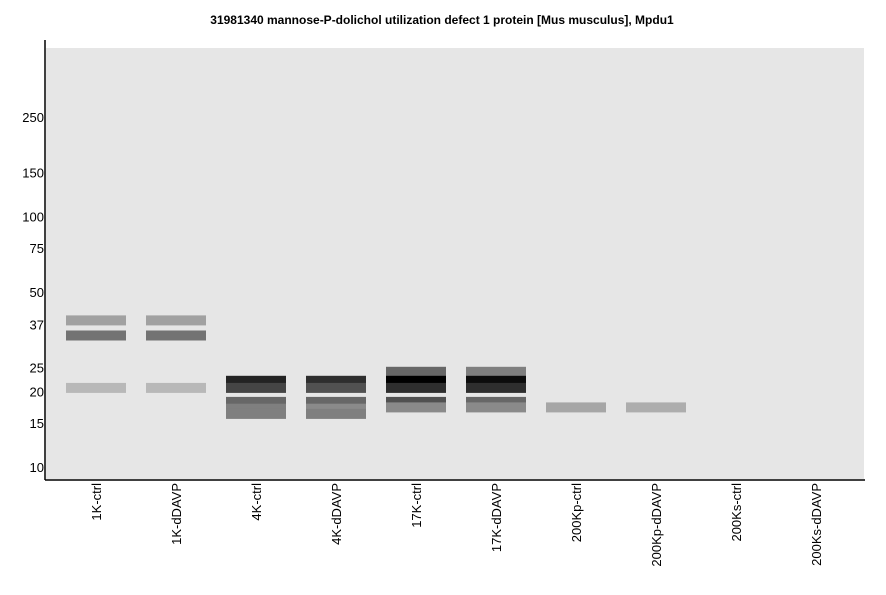 The width and height of the screenshot is (886, 595). What do you see at coordinates (256, 502) in the screenshot?
I see `lane-label: 4K-ctrl` at bounding box center [256, 502].